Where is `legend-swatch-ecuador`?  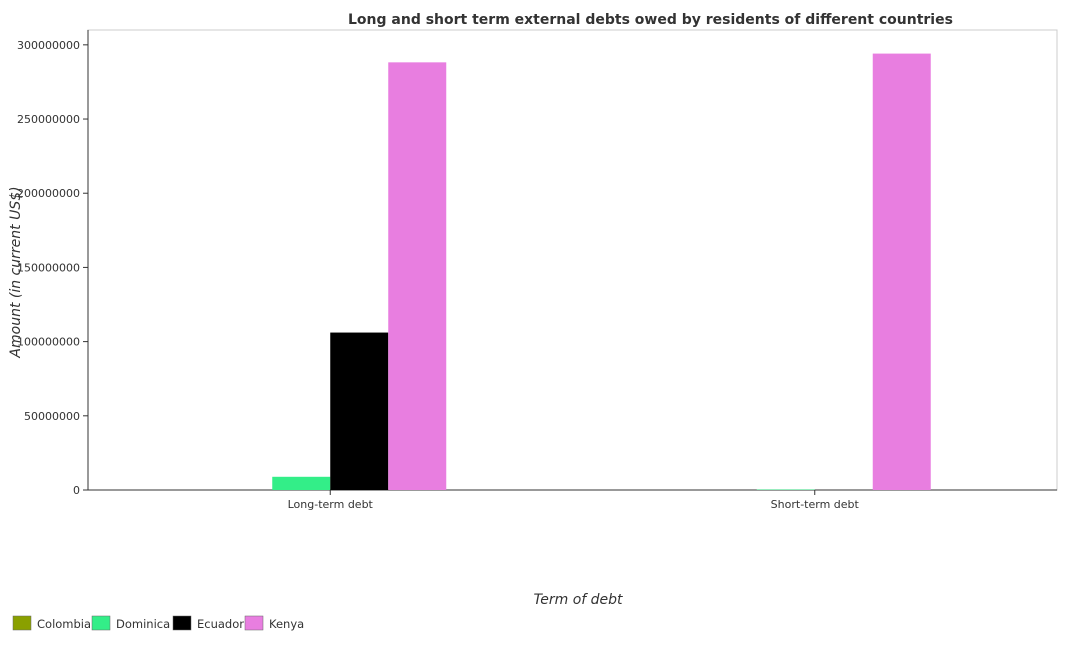 legend-swatch-ecuador is located at coordinates (182, 623).